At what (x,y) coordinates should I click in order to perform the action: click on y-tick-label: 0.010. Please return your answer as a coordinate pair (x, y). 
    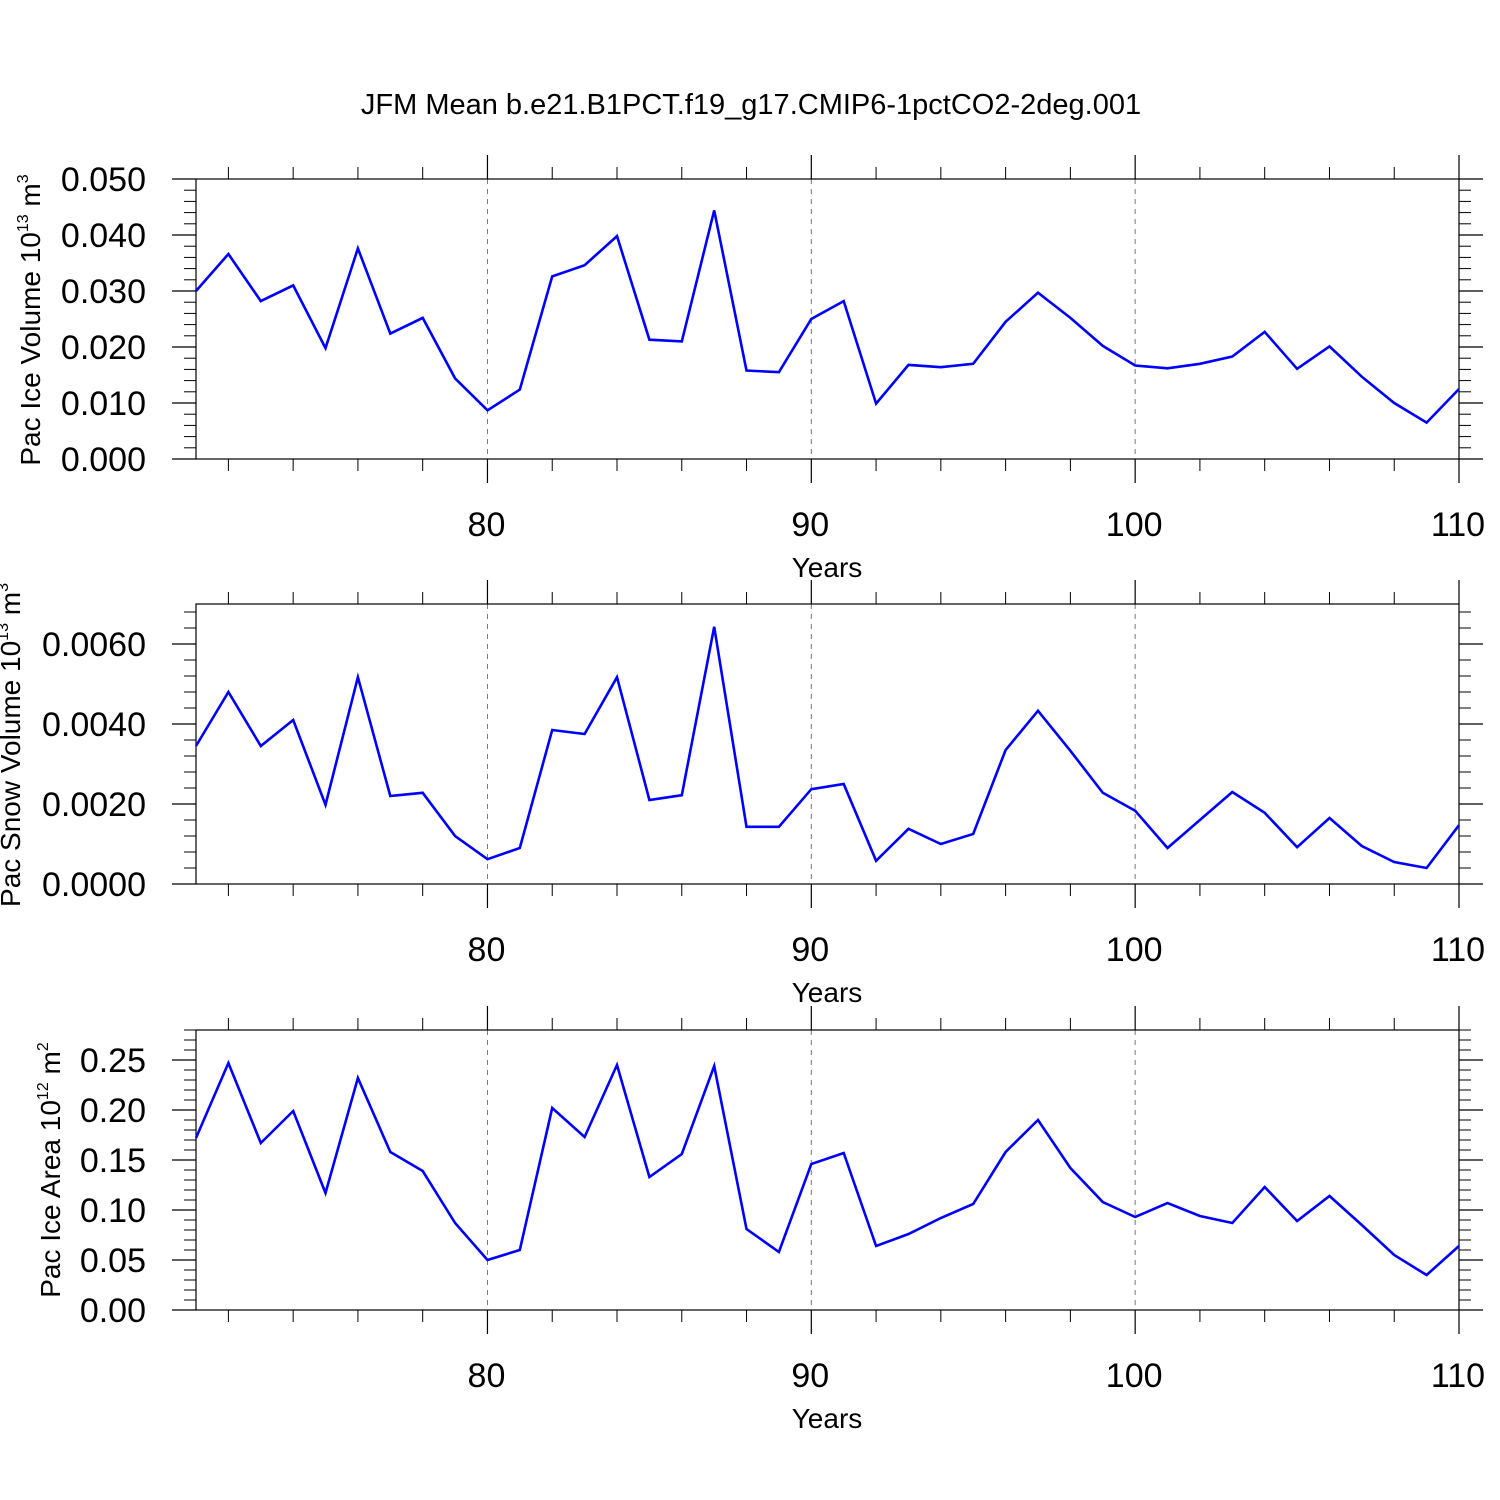
    Looking at the image, I should click on (103, 404).